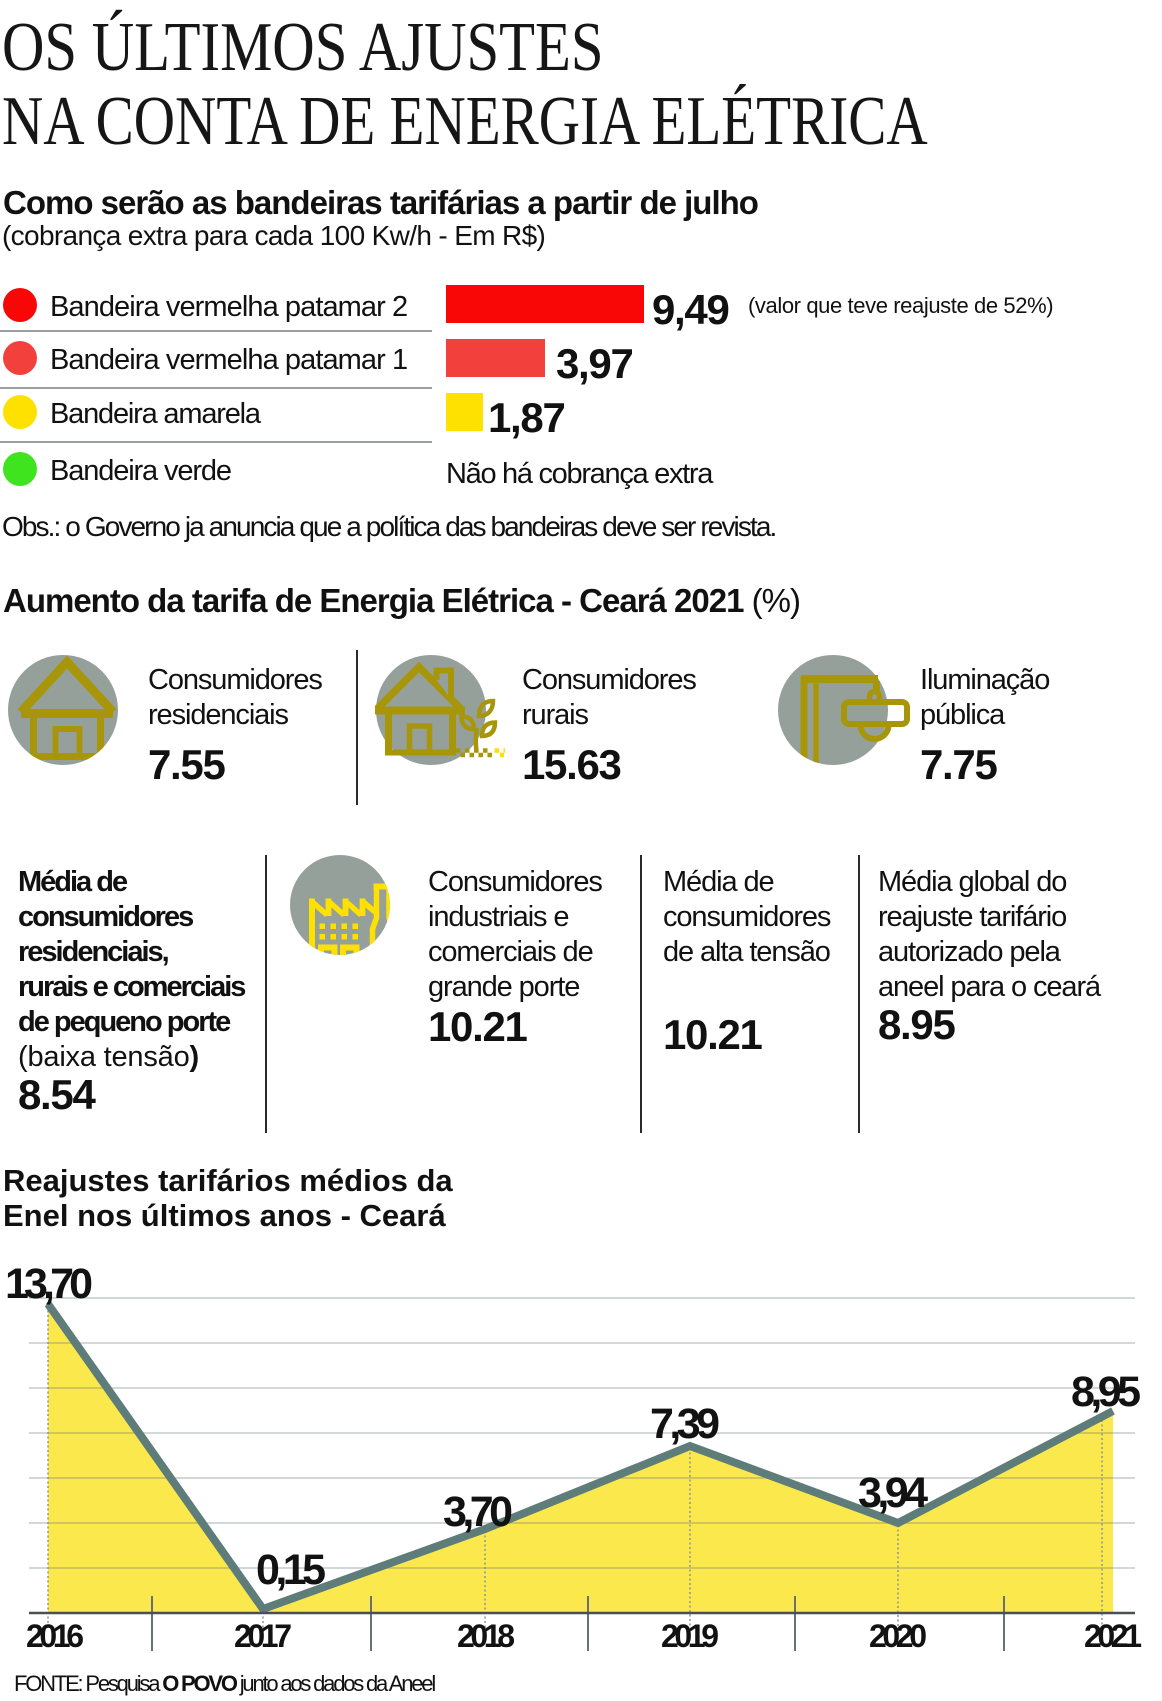 This screenshot has height=1701, width=1162. Describe the element at coordinates (1113, 1636) in the screenshot. I see `svg-text: 2021` at that location.